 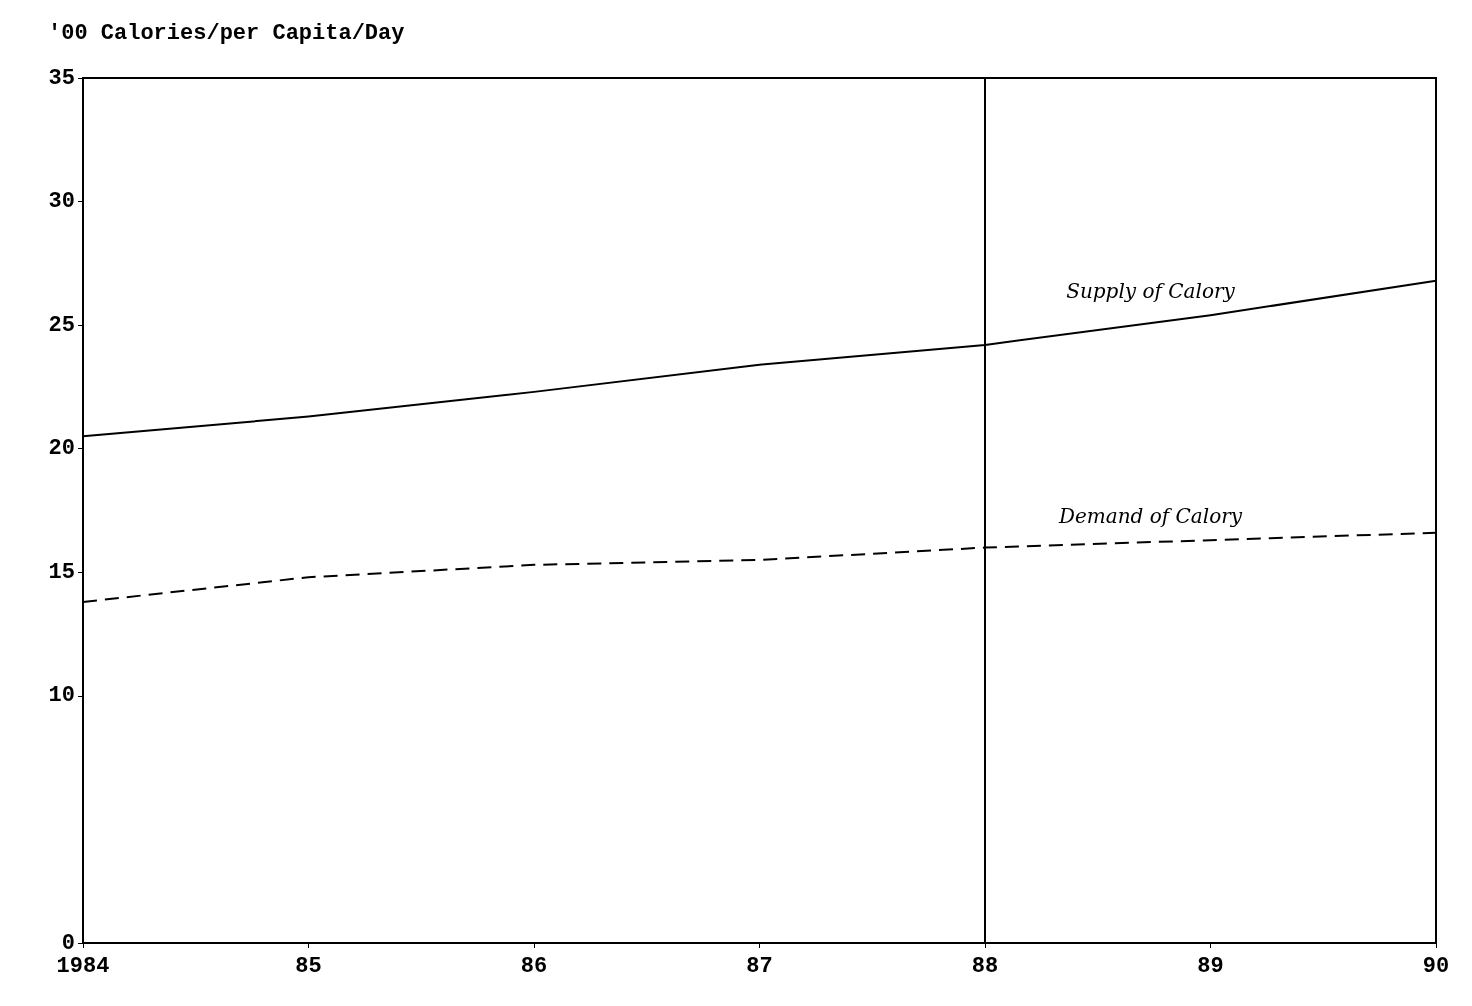 I want to click on y-tick-label: 35, so click(x=61, y=78).